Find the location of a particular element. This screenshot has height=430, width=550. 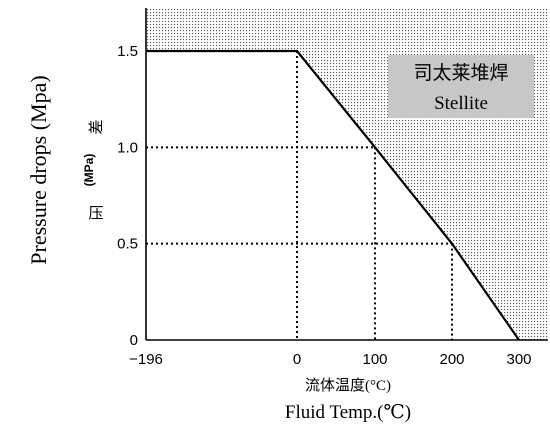

x-tick-label: 0 is located at coordinates (297, 359).